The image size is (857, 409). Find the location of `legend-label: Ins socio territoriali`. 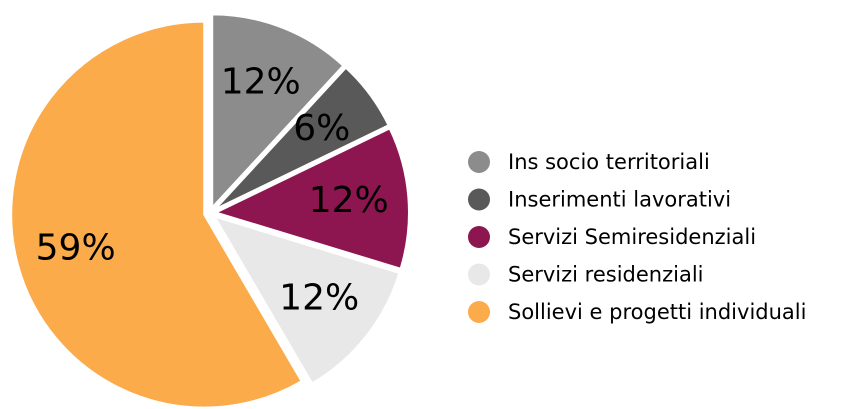

legend-label: Ins socio territoriali is located at coordinates (609, 162).